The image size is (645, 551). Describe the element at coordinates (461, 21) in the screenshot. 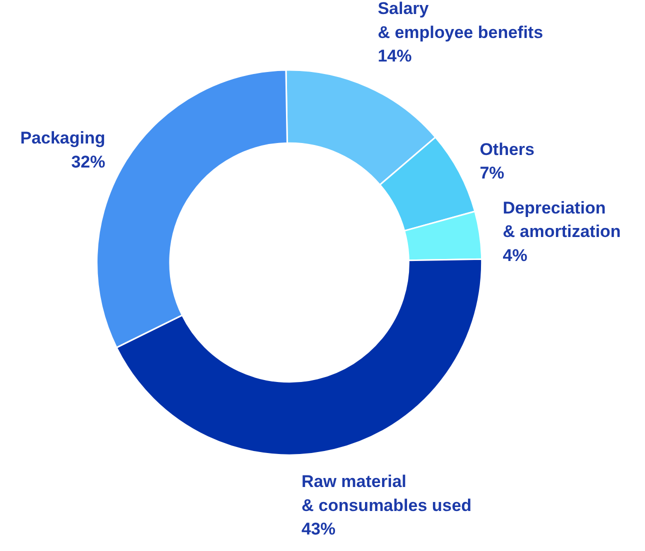

I see `slice-label: Salary & employee benefits` at that location.